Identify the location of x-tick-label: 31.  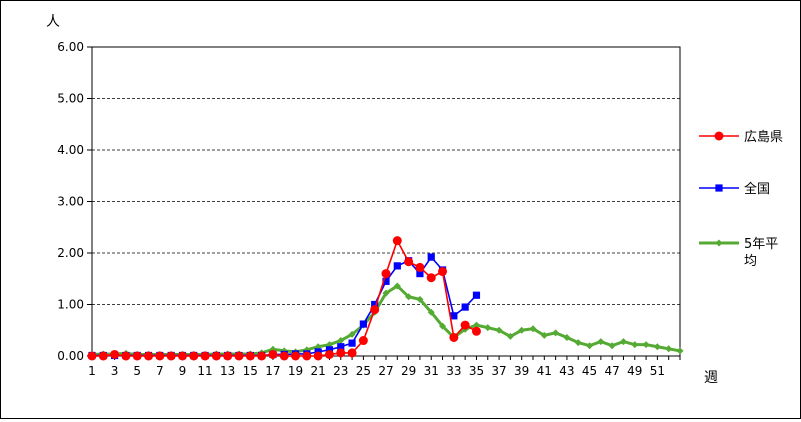
(431, 371).